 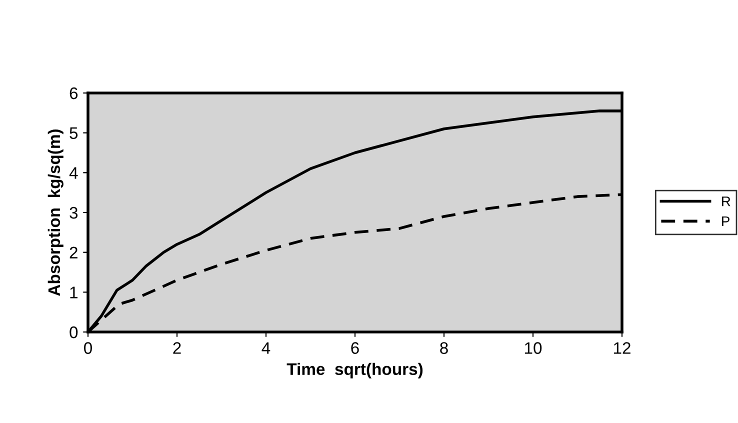 I want to click on y-tick-label: 1, so click(x=74, y=292).